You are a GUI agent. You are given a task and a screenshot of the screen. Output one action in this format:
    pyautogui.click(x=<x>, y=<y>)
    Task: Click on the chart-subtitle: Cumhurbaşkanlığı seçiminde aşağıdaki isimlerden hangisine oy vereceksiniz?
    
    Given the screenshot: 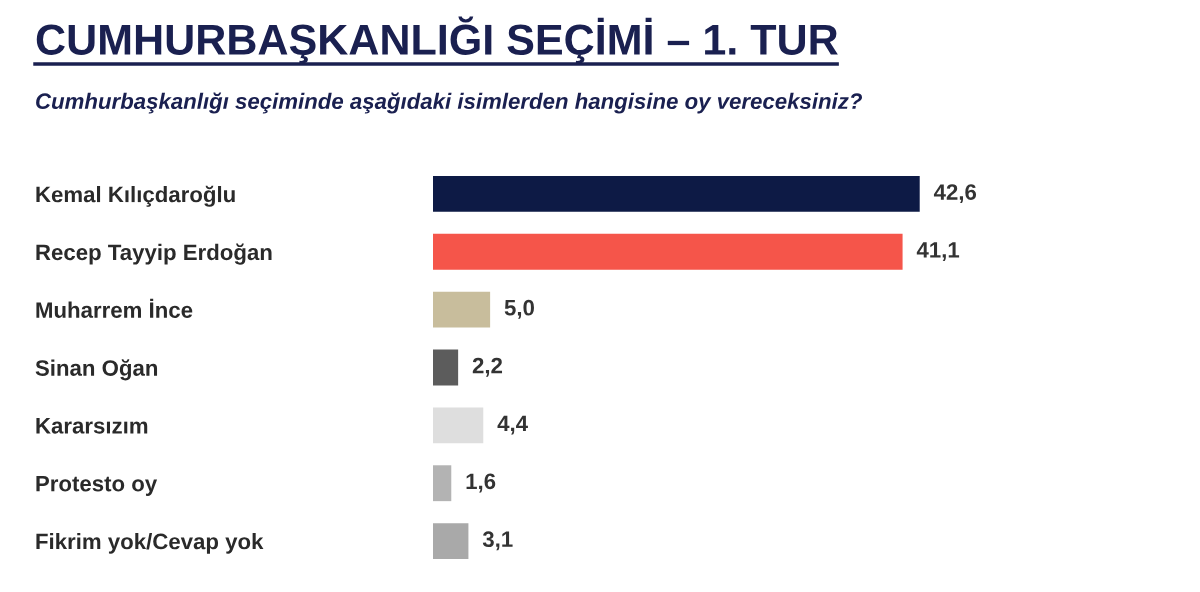 What is the action you would take?
    pyautogui.click(x=449, y=103)
    